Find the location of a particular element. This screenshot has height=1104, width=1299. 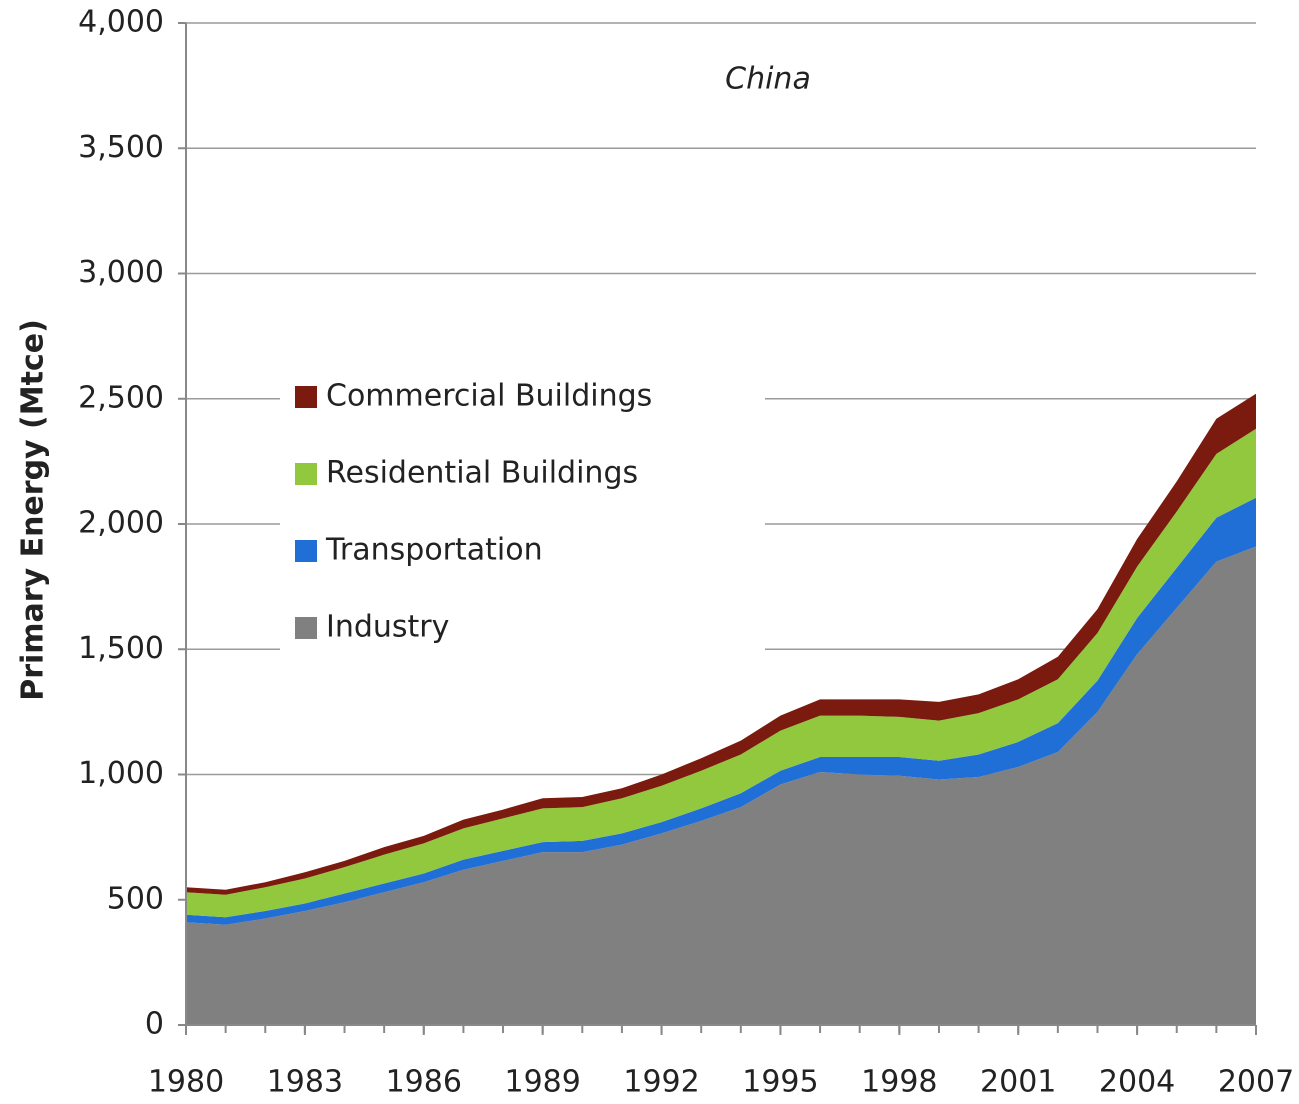

y-tick-label: 2,000 is located at coordinates (121, 523).